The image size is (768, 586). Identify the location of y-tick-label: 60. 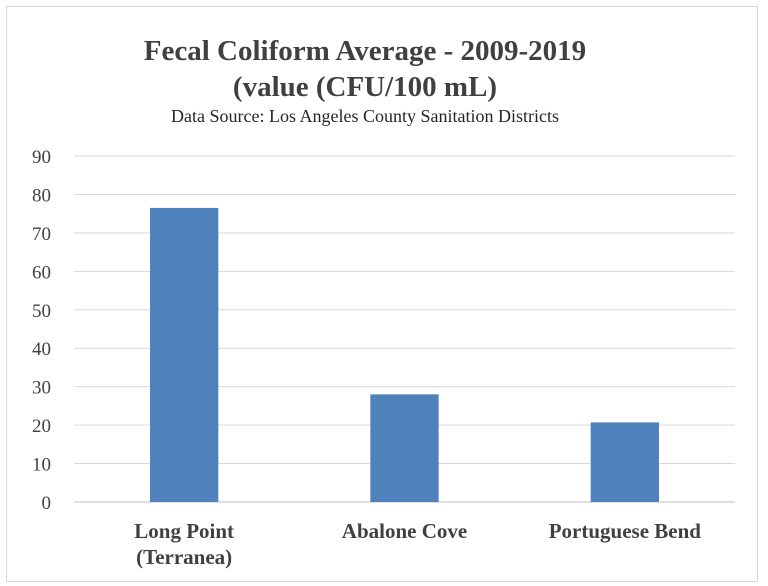
(41, 272).